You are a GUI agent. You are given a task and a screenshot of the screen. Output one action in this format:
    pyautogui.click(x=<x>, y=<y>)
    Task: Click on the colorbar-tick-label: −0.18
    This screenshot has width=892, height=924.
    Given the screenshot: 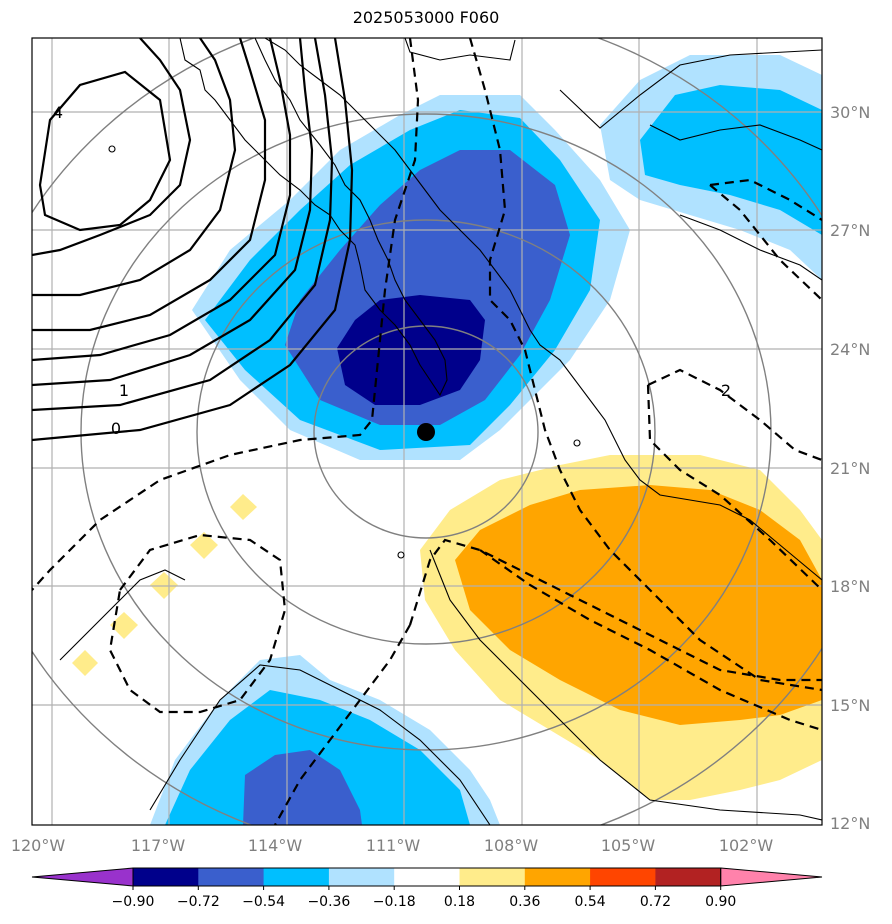 What is the action you would take?
    pyautogui.click(x=394, y=902)
    